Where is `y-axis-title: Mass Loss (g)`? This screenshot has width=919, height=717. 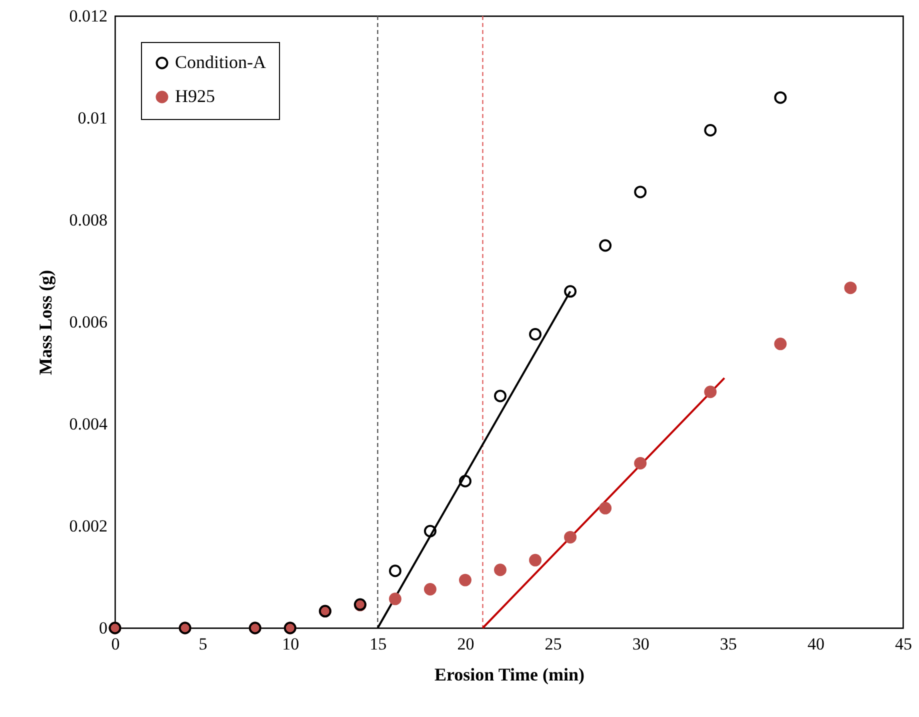
y-axis-title: Mass Loss (g) is located at coordinates (45, 323).